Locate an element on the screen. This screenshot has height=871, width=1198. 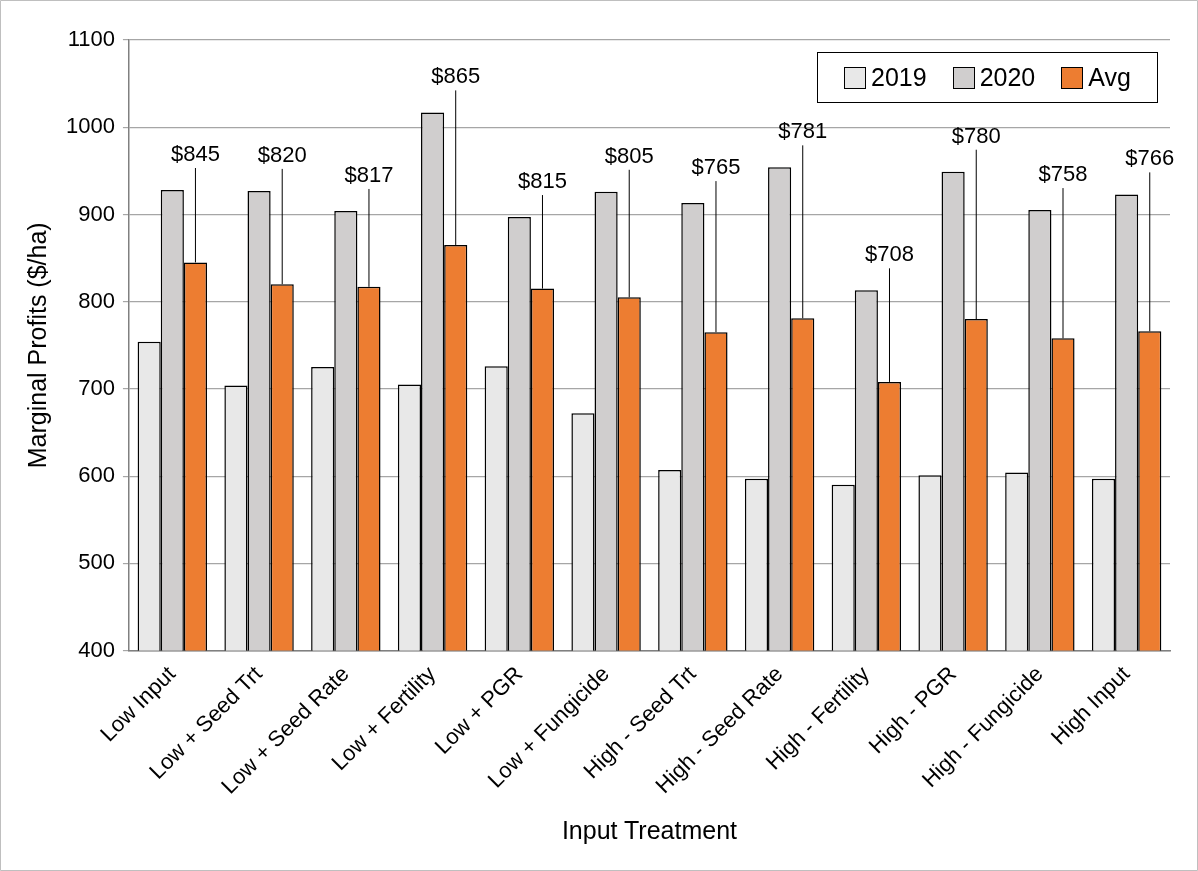
y-tick-label: 1000 is located at coordinates (90, 126).